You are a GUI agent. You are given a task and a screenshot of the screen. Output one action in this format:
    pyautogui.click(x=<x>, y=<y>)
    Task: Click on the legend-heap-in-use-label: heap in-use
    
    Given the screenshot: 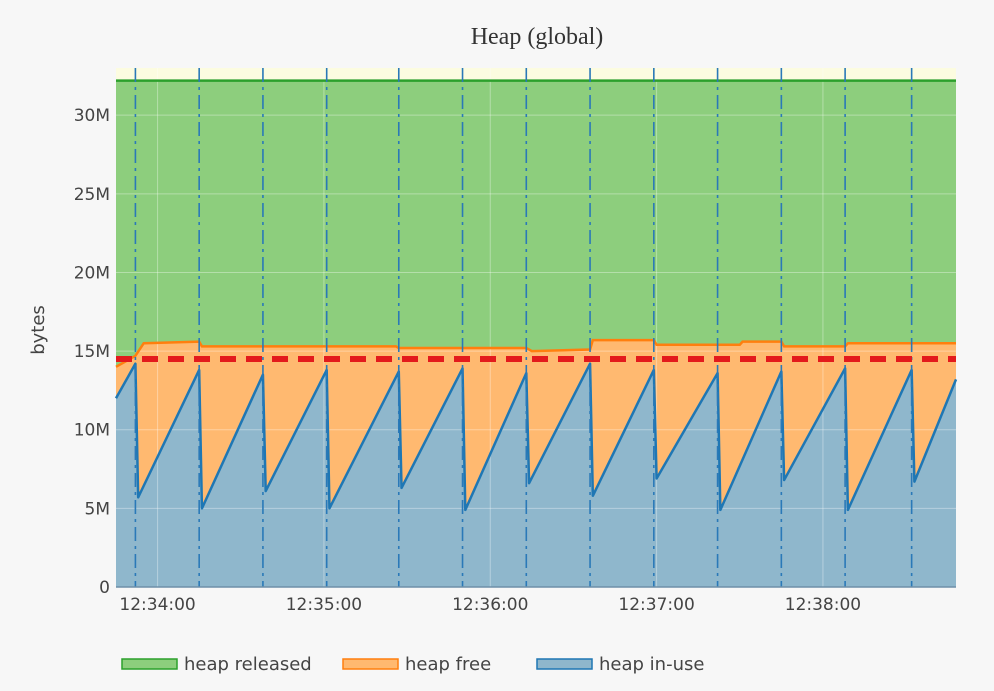 What is the action you would take?
    pyautogui.click(x=651, y=664)
    